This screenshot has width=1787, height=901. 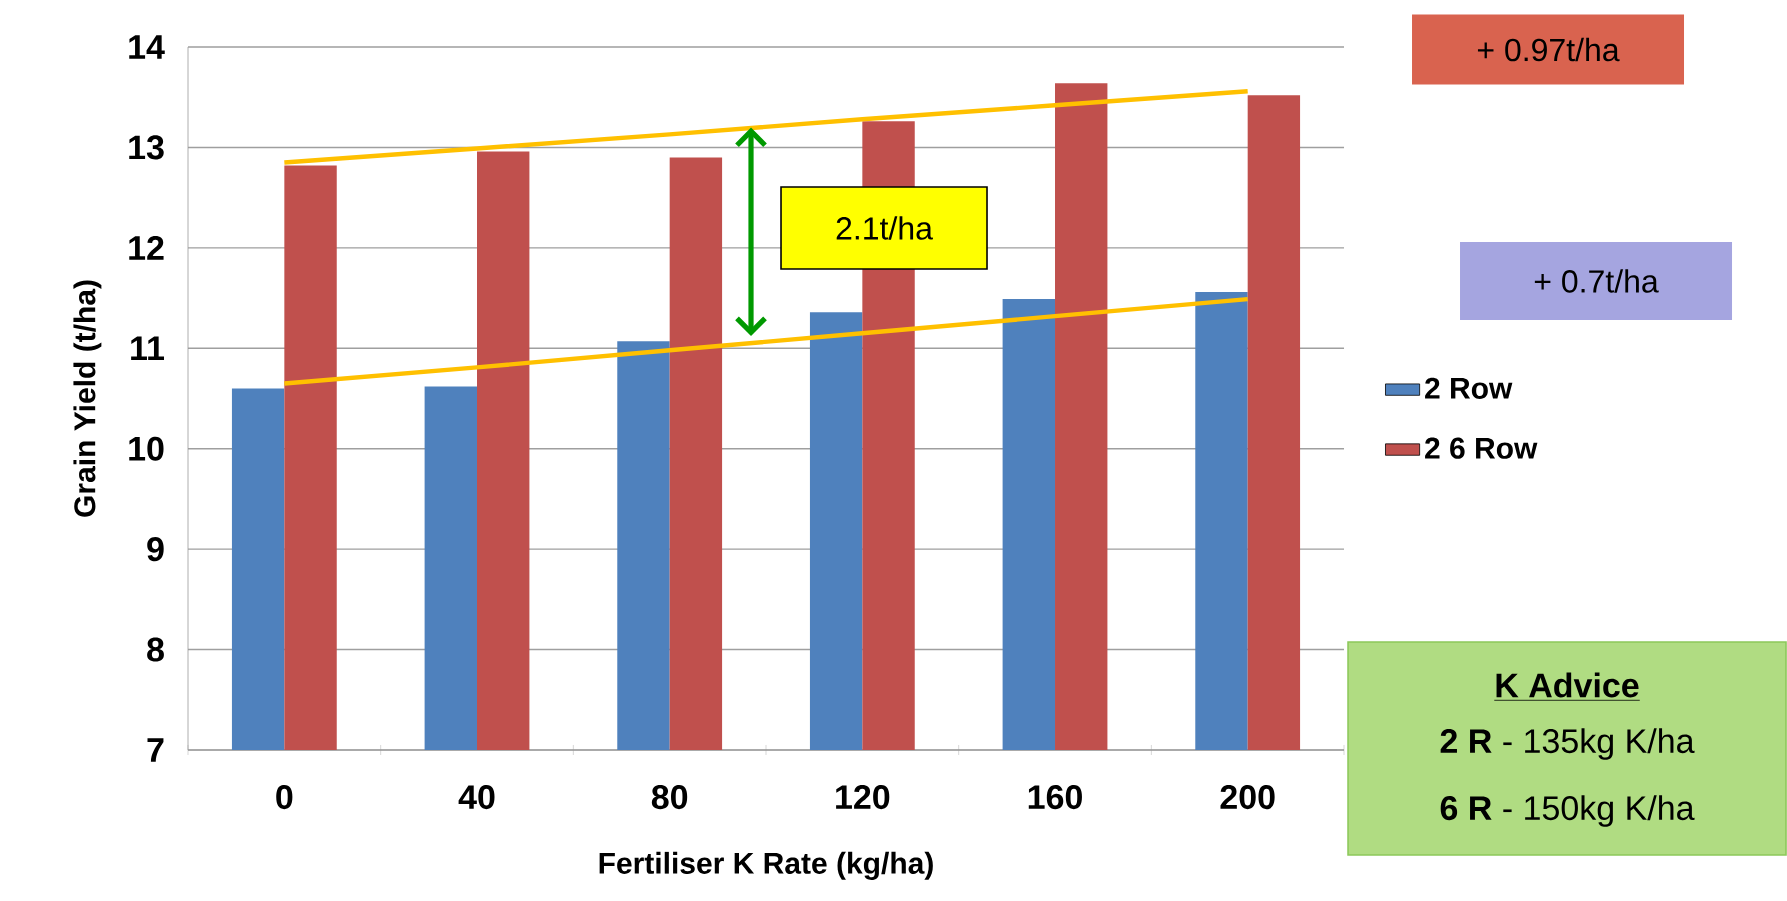 What do you see at coordinates (1596, 281) in the screenshot?
I see `text: + 0.7t/ha` at bounding box center [1596, 281].